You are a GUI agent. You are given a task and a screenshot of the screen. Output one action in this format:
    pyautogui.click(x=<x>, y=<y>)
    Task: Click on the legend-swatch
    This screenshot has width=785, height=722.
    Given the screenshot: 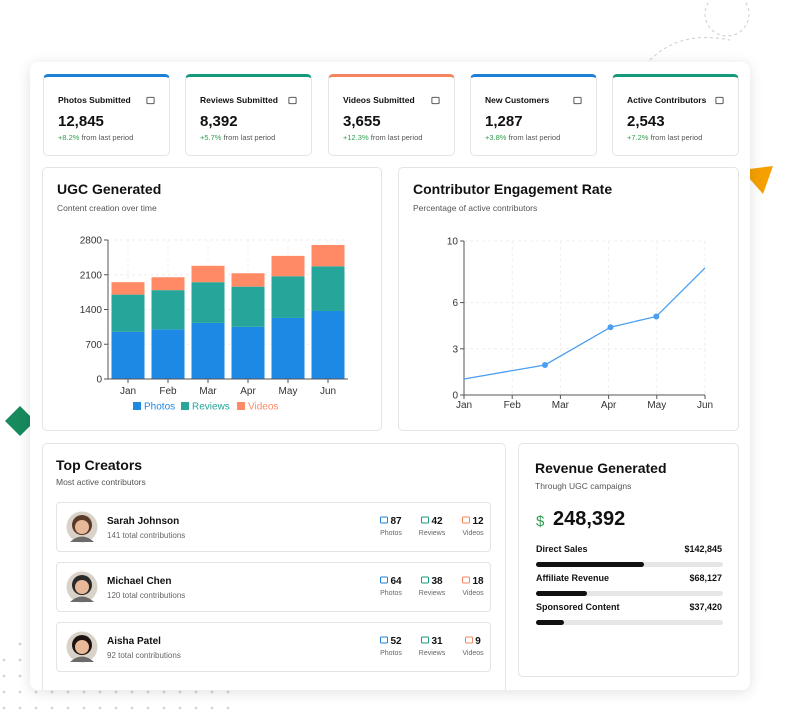 What is the action you would take?
    pyautogui.click(x=241, y=406)
    